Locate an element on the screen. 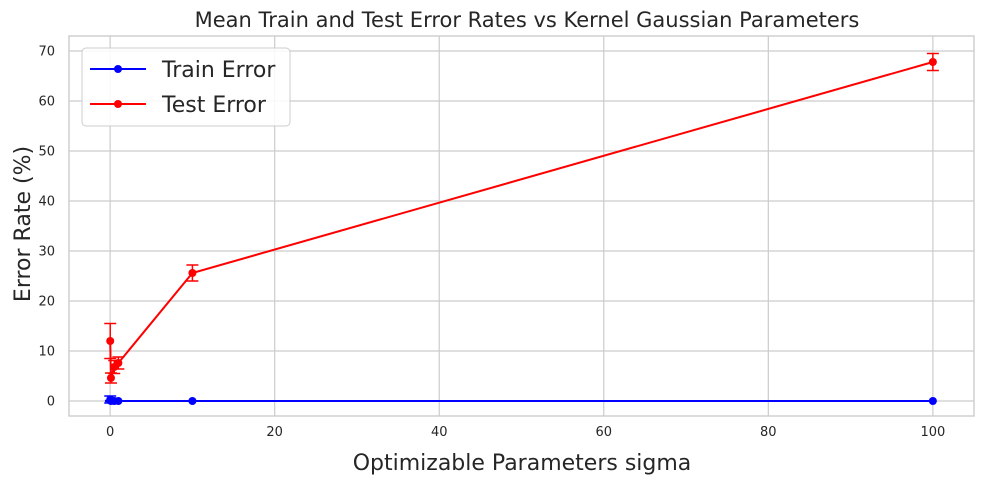 This screenshot has height=484, width=984. y-tick-label: 50 is located at coordinates (46, 152).